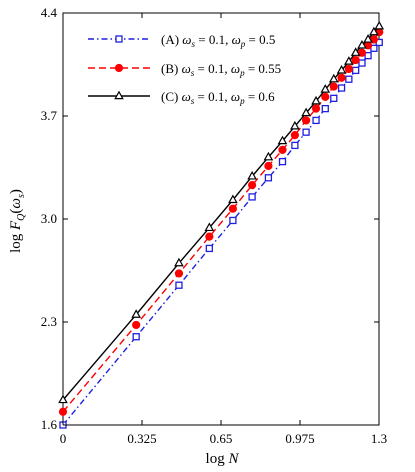 The image size is (415, 472). I want to click on x-axis-label: log N, so click(223, 459).